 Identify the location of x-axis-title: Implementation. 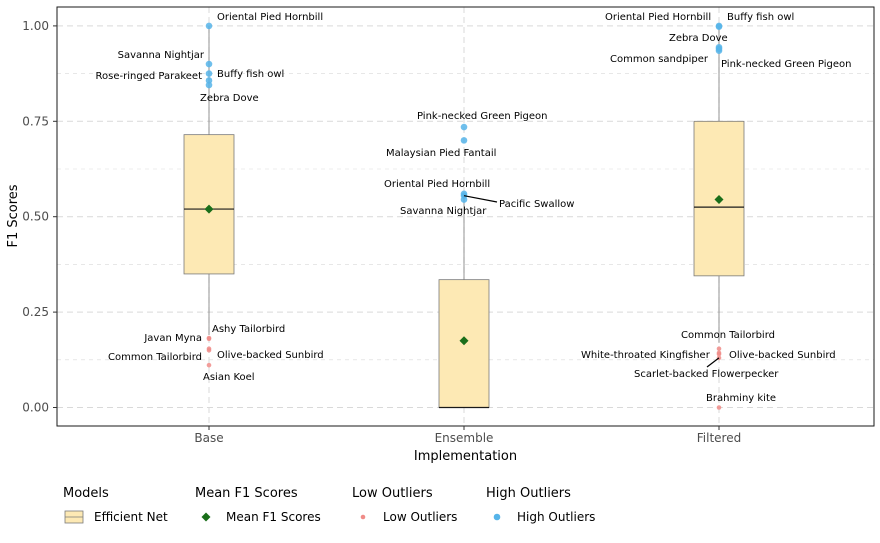
(465, 456).